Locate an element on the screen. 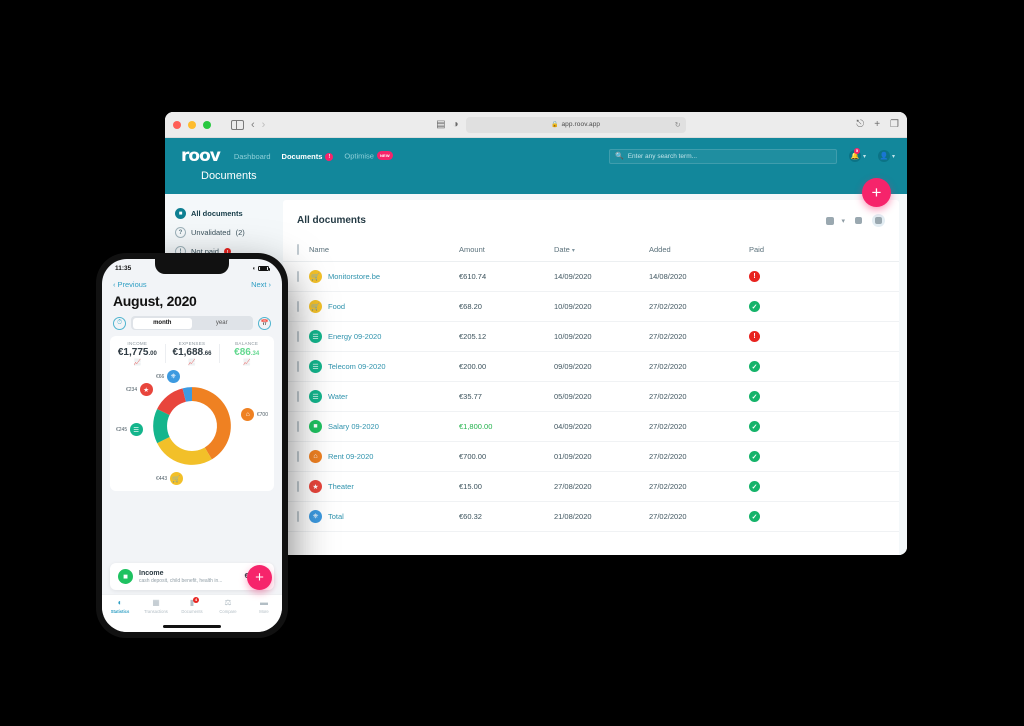  donut-segment-basics is located at coordinates (184, 451).